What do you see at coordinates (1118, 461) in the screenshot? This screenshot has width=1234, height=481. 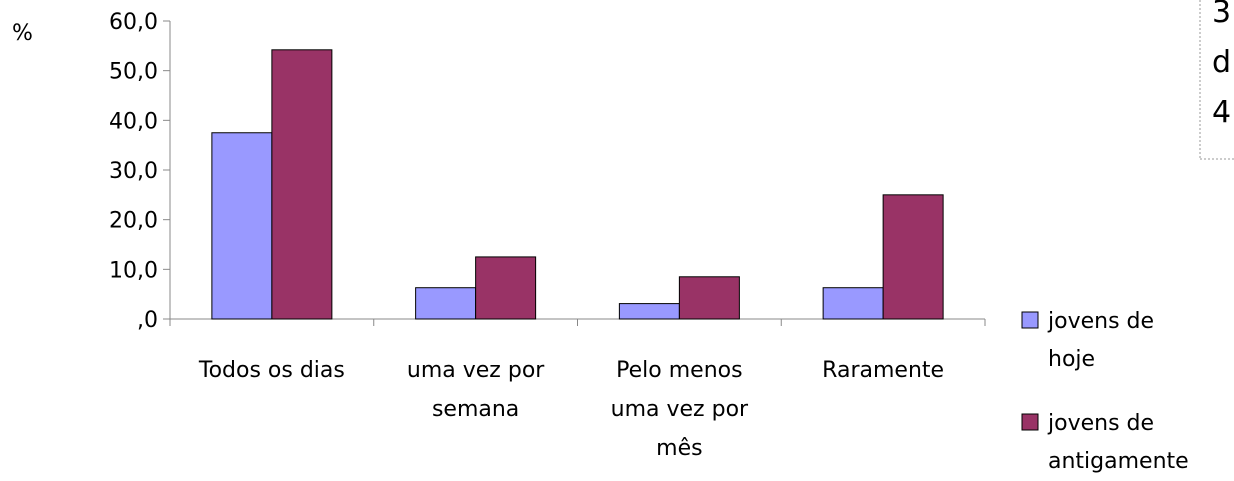 I see `legend-label: antigamente` at bounding box center [1118, 461].